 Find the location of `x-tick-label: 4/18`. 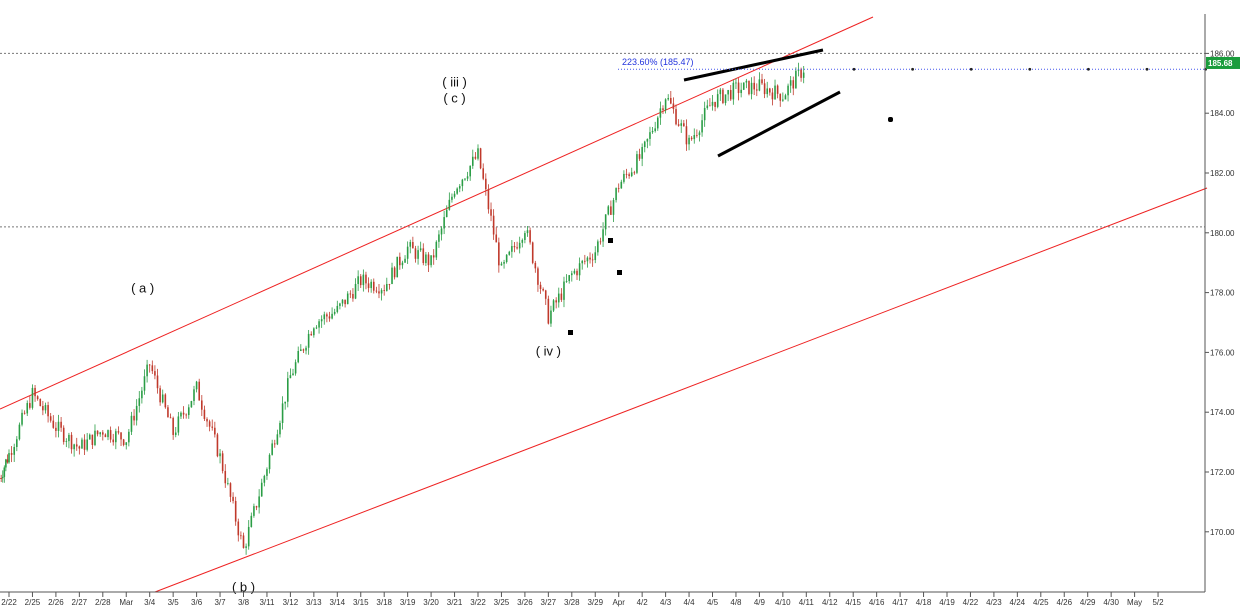

x-tick-label: 4/18 is located at coordinates (924, 602).